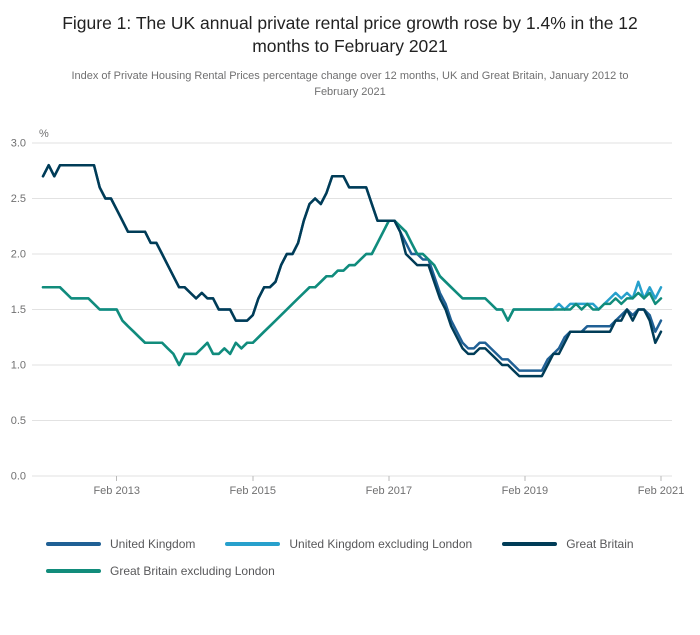 Image resolution: width=700 pixels, height=635 pixels. What do you see at coordinates (116, 491) in the screenshot?
I see `x-axis-tick-label: Feb 2013` at bounding box center [116, 491].